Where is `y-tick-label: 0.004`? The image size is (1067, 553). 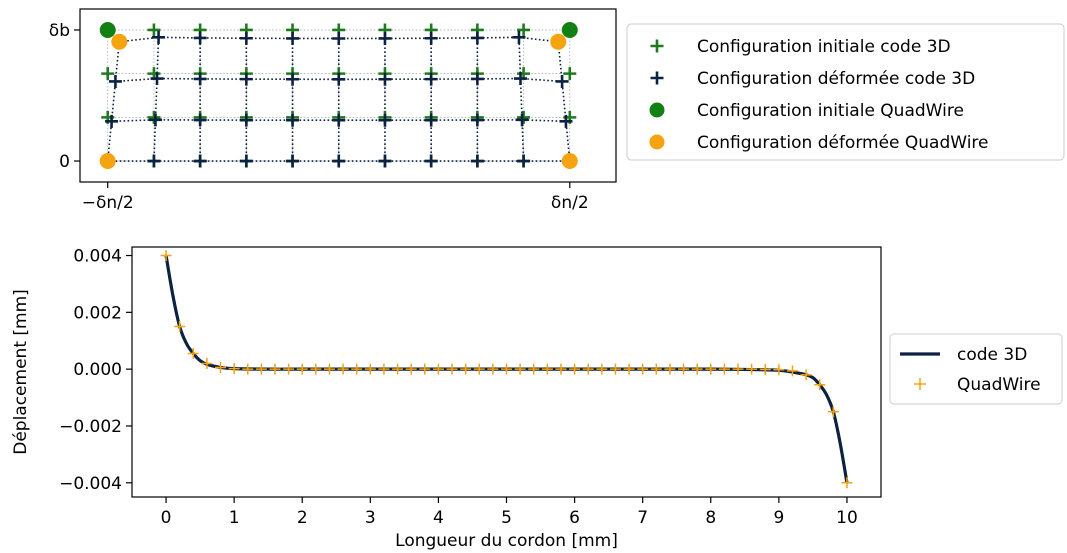
y-tick-label: 0.004 is located at coordinates (97, 257).